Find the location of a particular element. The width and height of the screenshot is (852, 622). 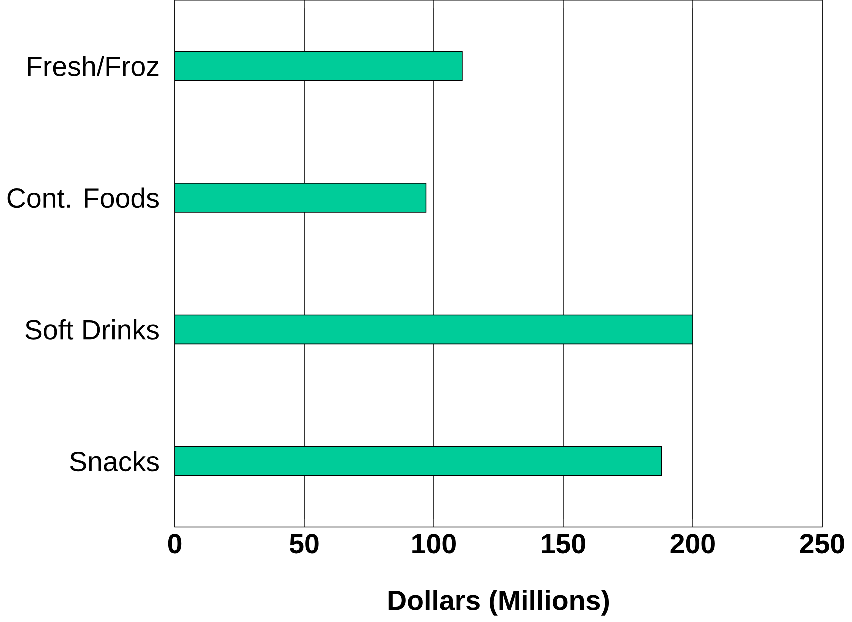

x-tick-label: 200 is located at coordinates (692, 544).